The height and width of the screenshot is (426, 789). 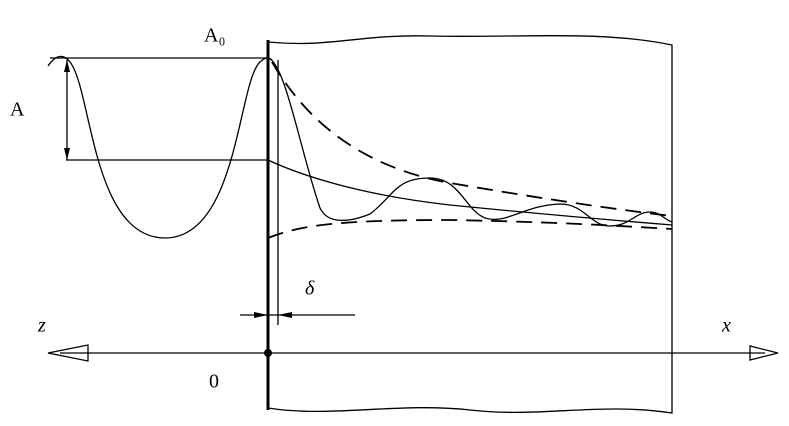 What do you see at coordinates (160, 147) in the screenshot?
I see `incident-wave` at bounding box center [160, 147].